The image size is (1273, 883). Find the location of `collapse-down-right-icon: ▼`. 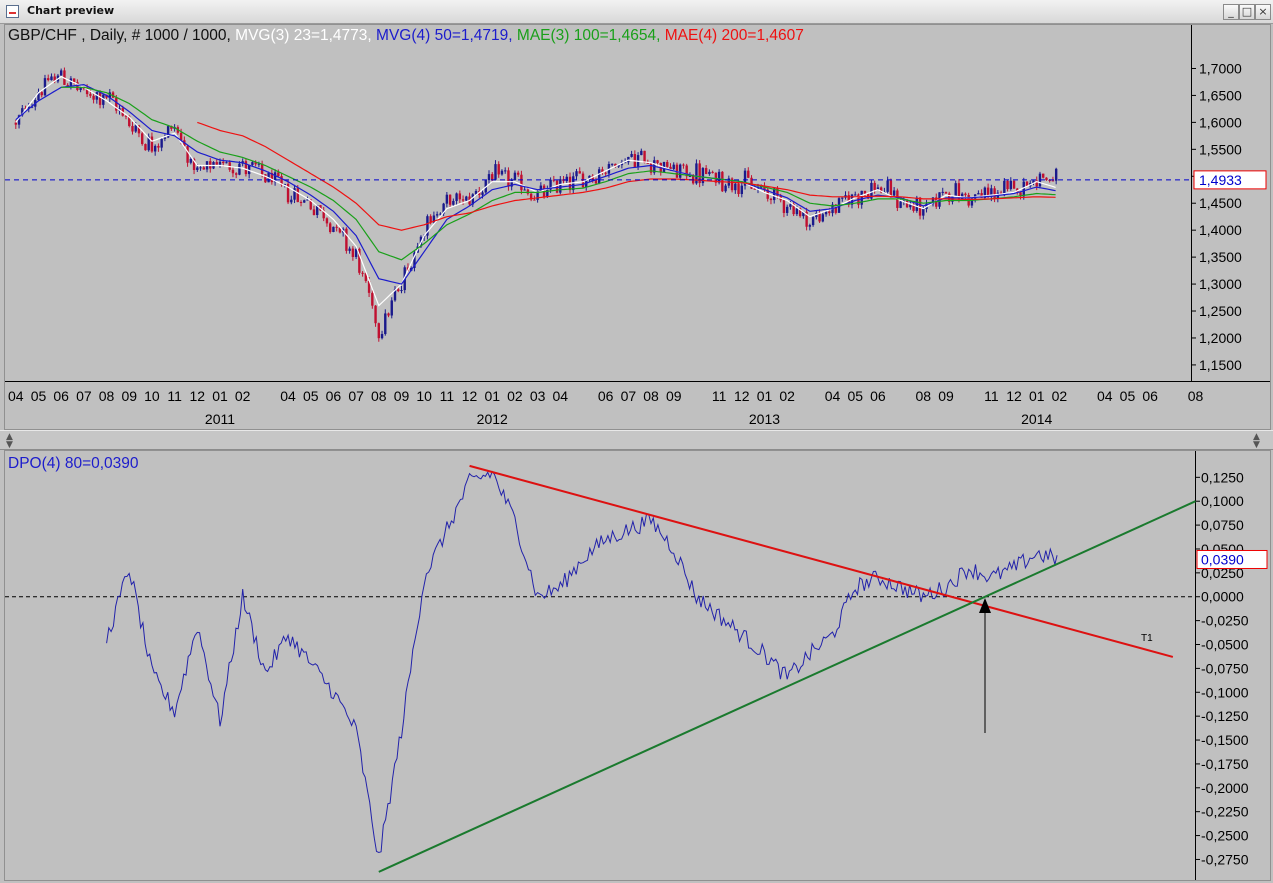

collapse-down-right-icon: ▼ is located at coordinates (1256, 445).